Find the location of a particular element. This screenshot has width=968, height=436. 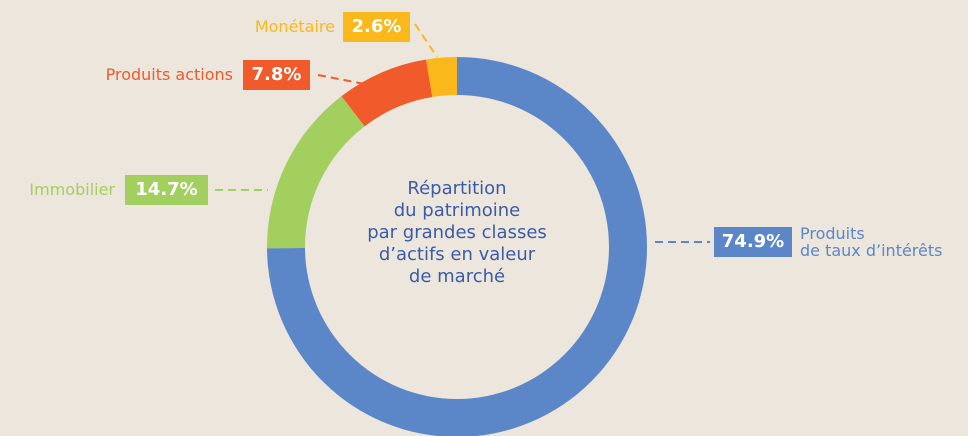

value-label: 7.8% is located at coordinates (276, 75).